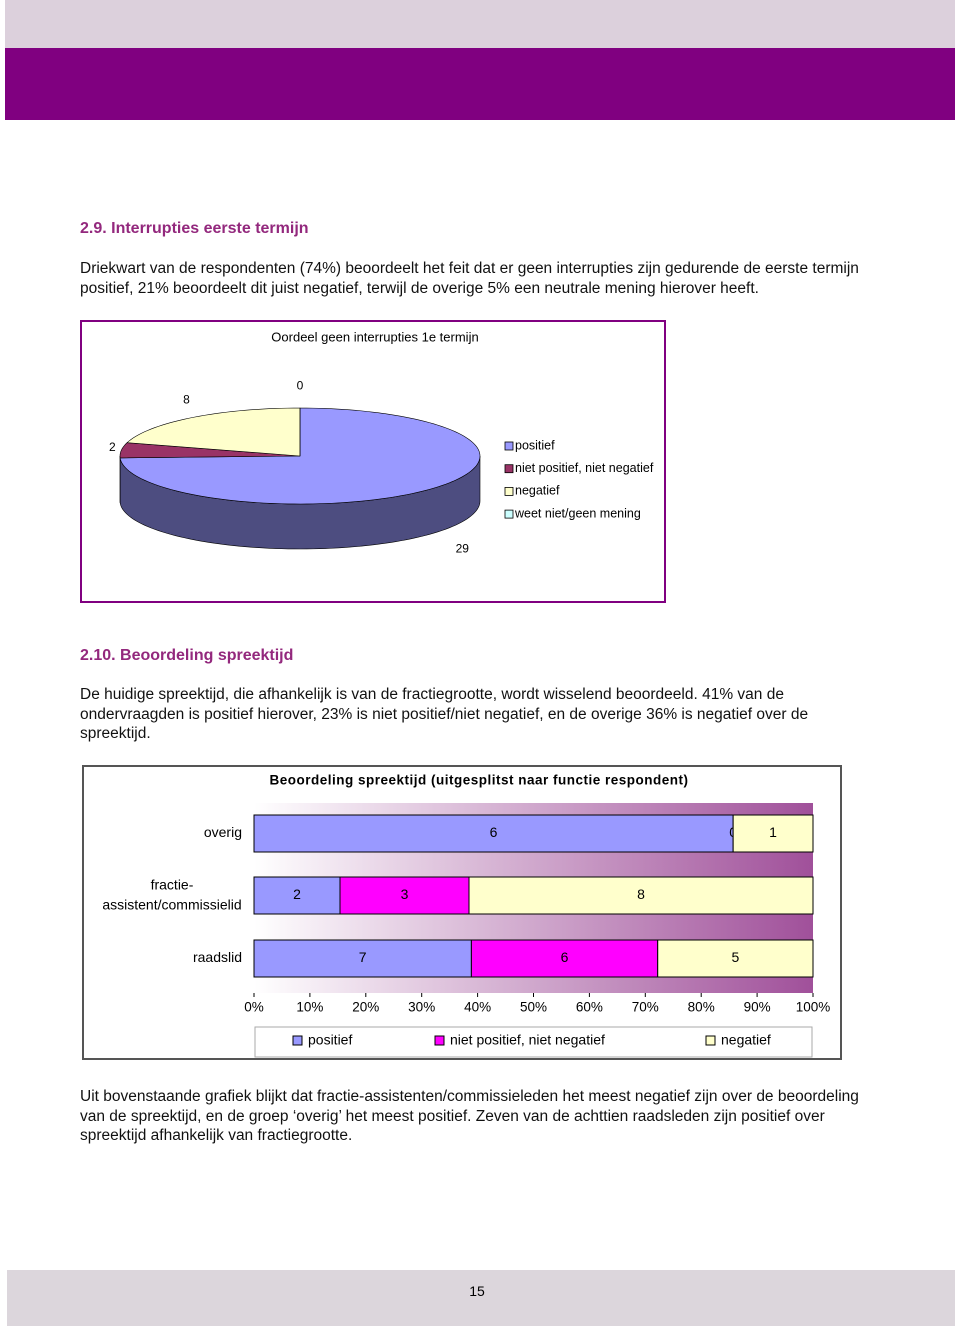 This screenshot has height=1326, width=960. What do you see at coordinates (701, 1007) in the screenshot?
I see `x-tick-label: 80%` at bounding box center [701, 1007].